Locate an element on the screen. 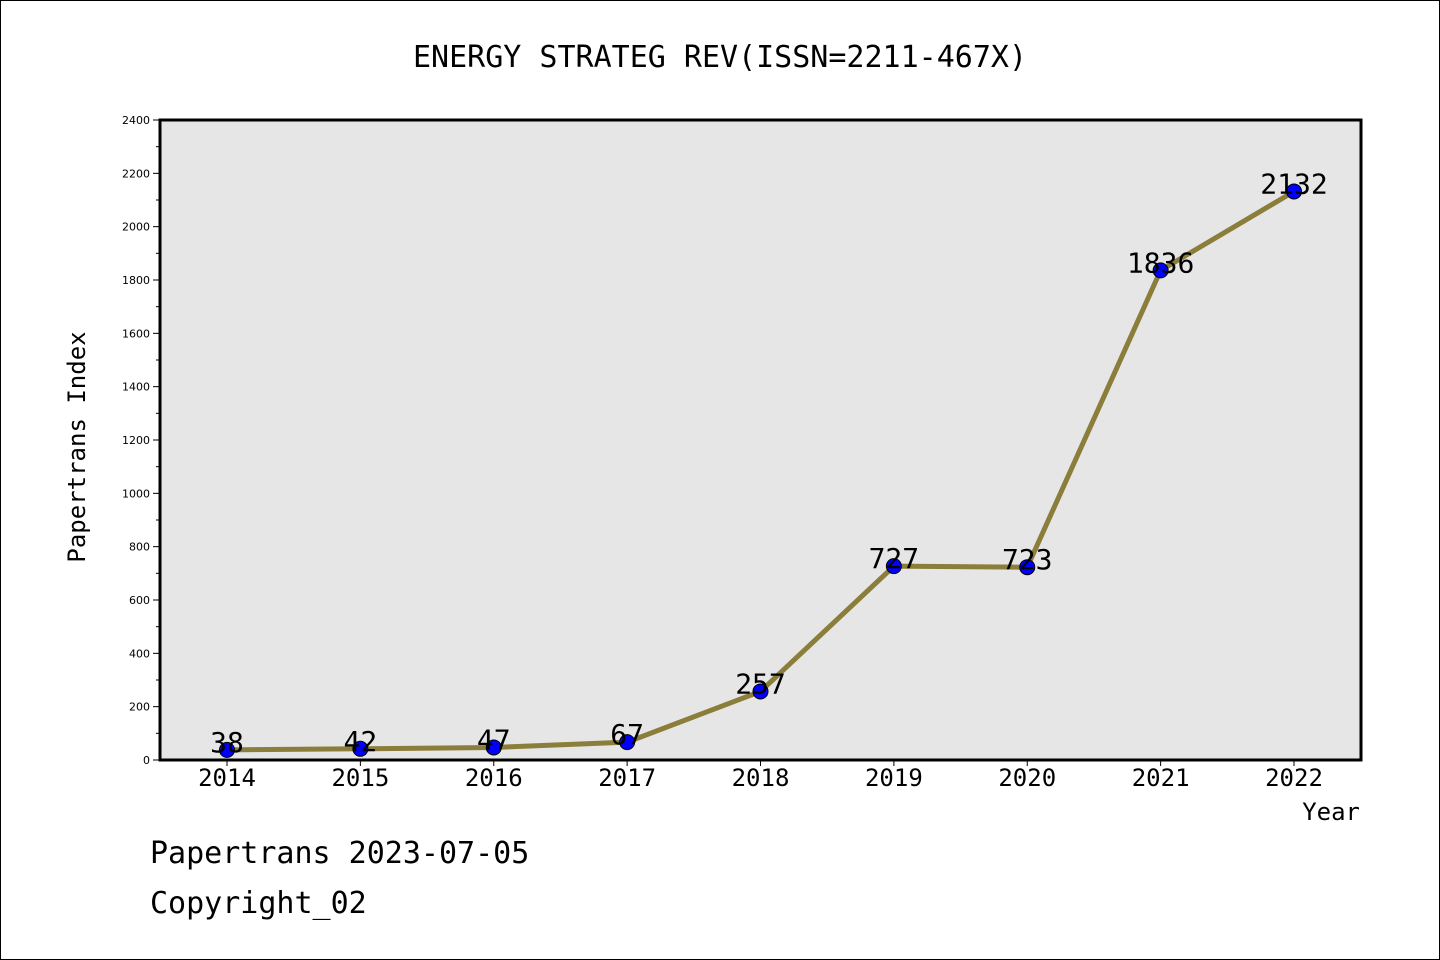 The width and height of the screenshot is (1440, 960). footer-copyright: Copyright_02 is located at coordinates (258, 903).